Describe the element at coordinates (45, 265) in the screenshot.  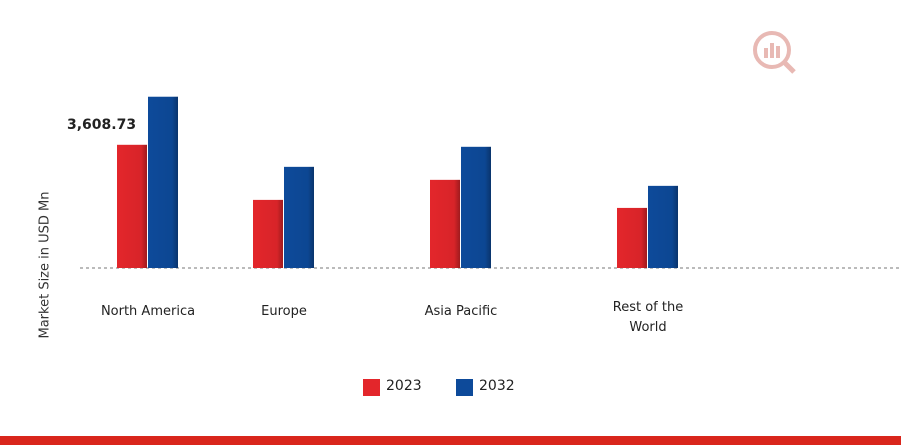
I see `y-axis-label: Market Size in USD Mn` at that location.